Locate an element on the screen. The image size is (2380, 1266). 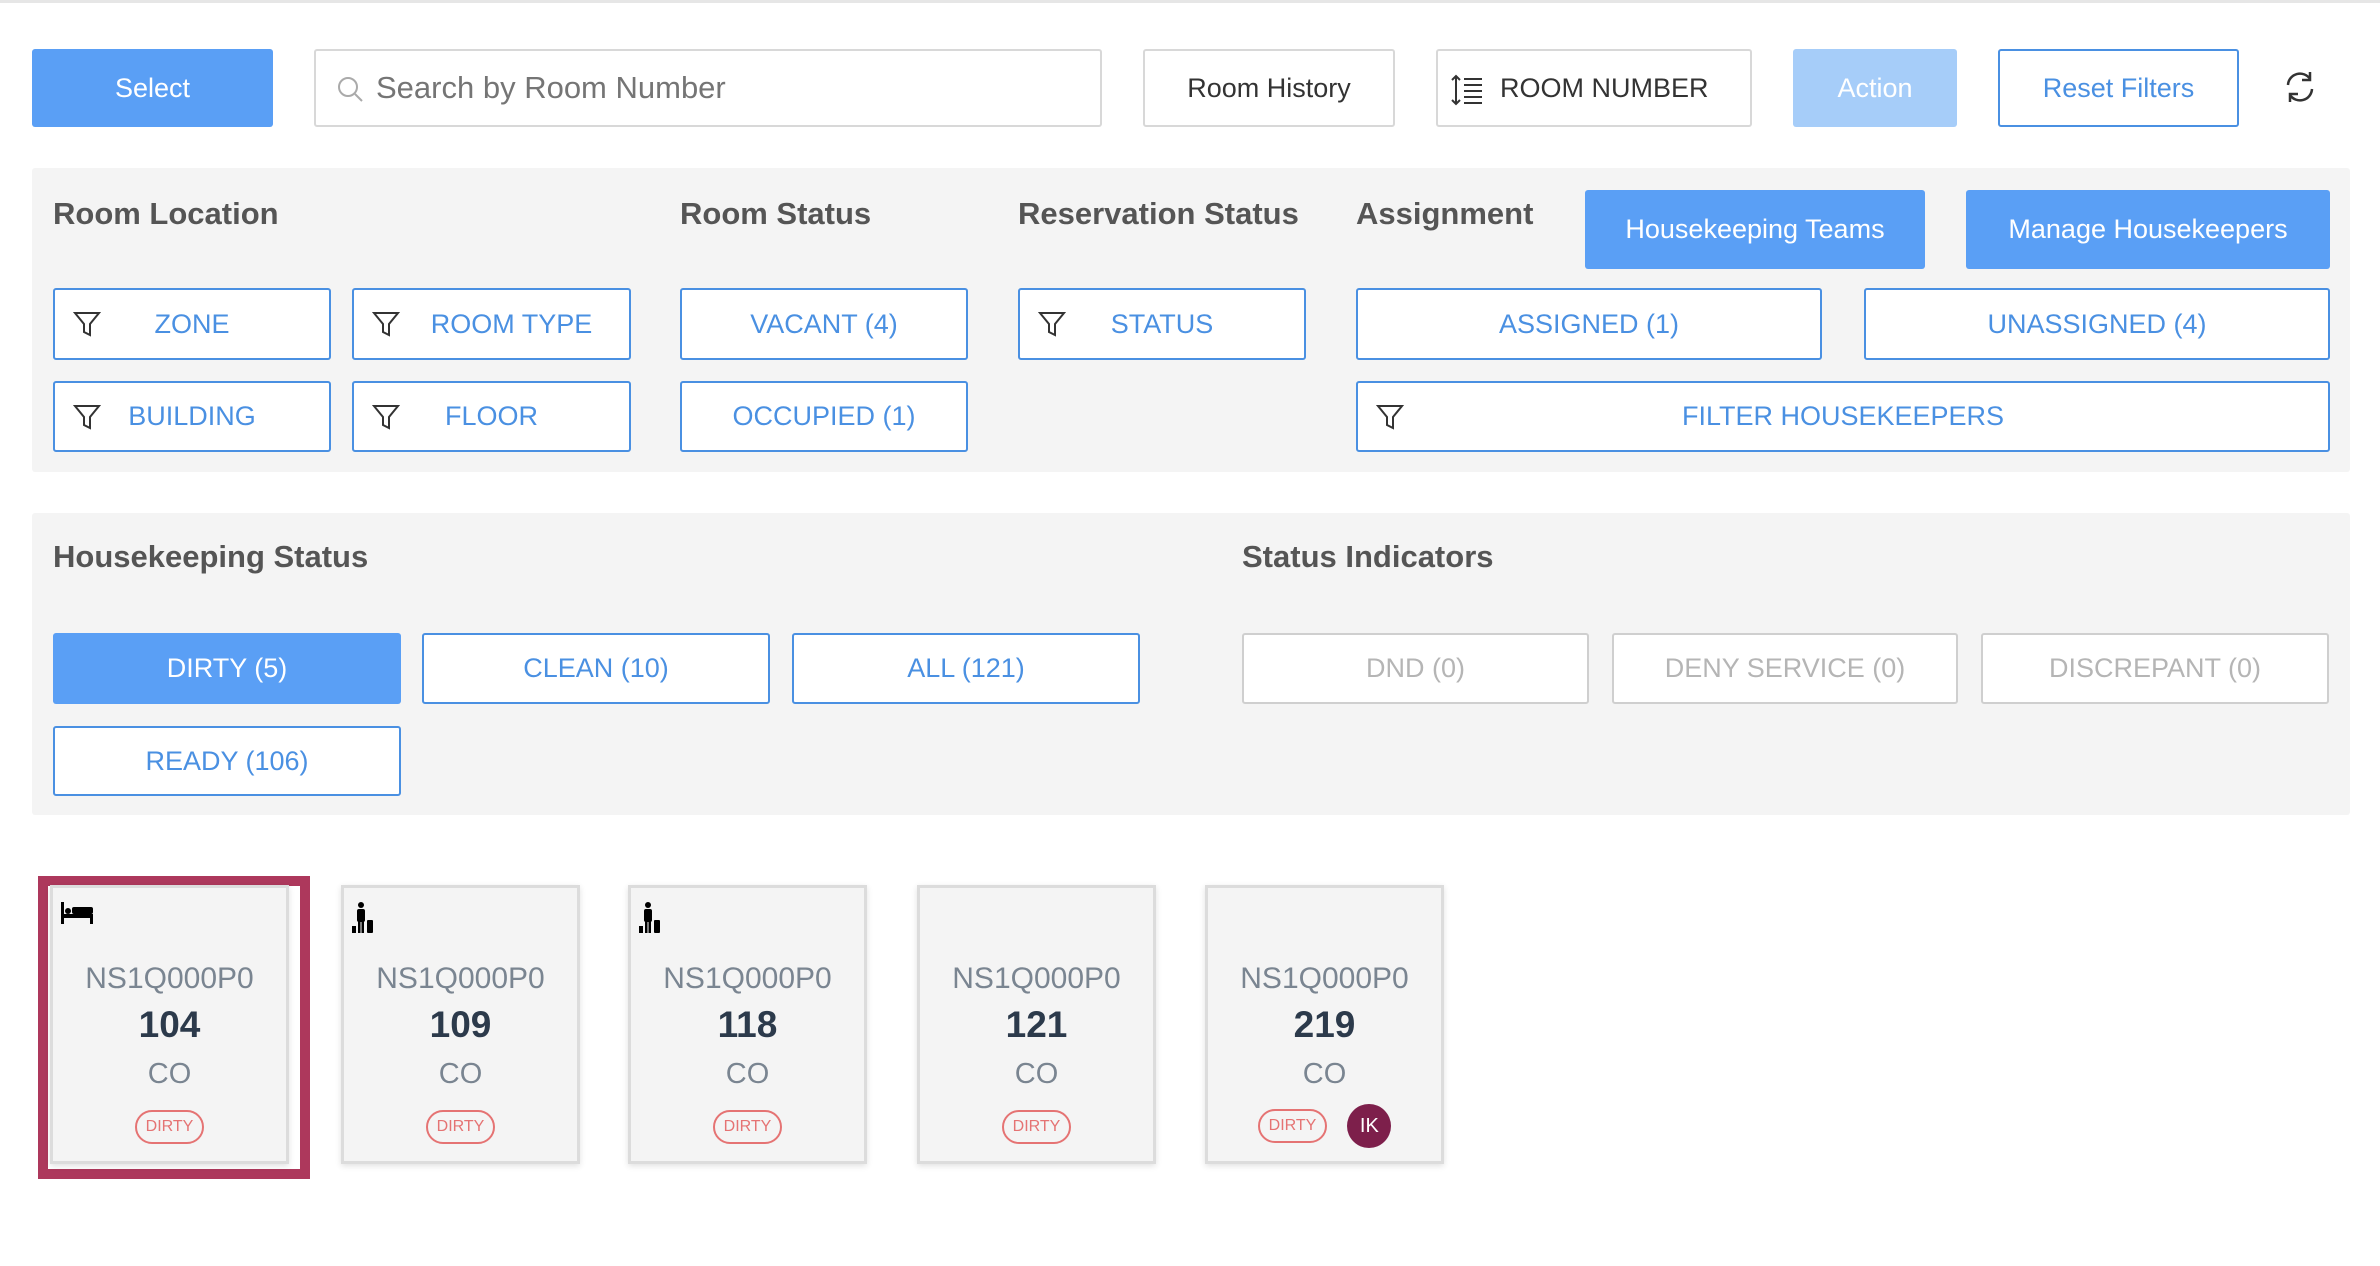
dirty-filter: DIRTY (5) is located at coordinates (227, 668).